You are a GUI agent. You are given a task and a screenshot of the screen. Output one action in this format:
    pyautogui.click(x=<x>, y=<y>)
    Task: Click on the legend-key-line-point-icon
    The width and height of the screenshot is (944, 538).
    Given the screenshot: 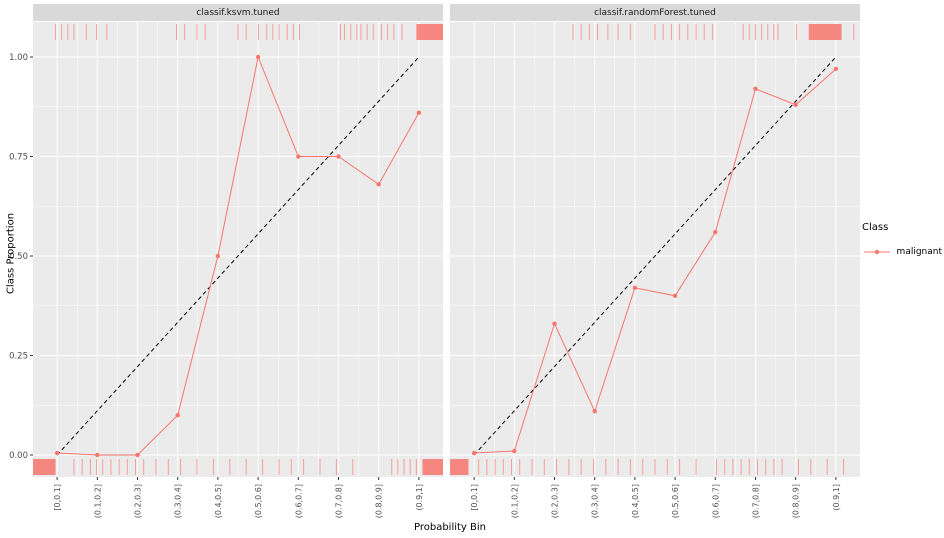 What is the action you would take?
    pyautogui.click(x=877, y=252)
    